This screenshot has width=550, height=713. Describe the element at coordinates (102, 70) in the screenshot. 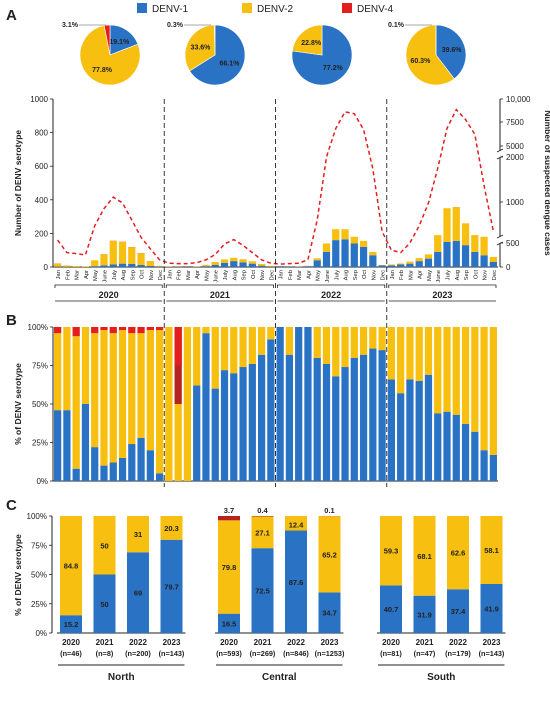

I see `pie-label-denv-2: 77.8%` at that location.